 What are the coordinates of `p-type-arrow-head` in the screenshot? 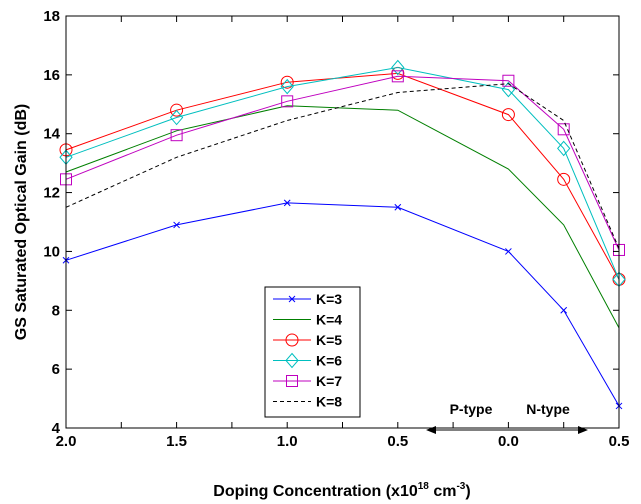 It's located at (431, 430).